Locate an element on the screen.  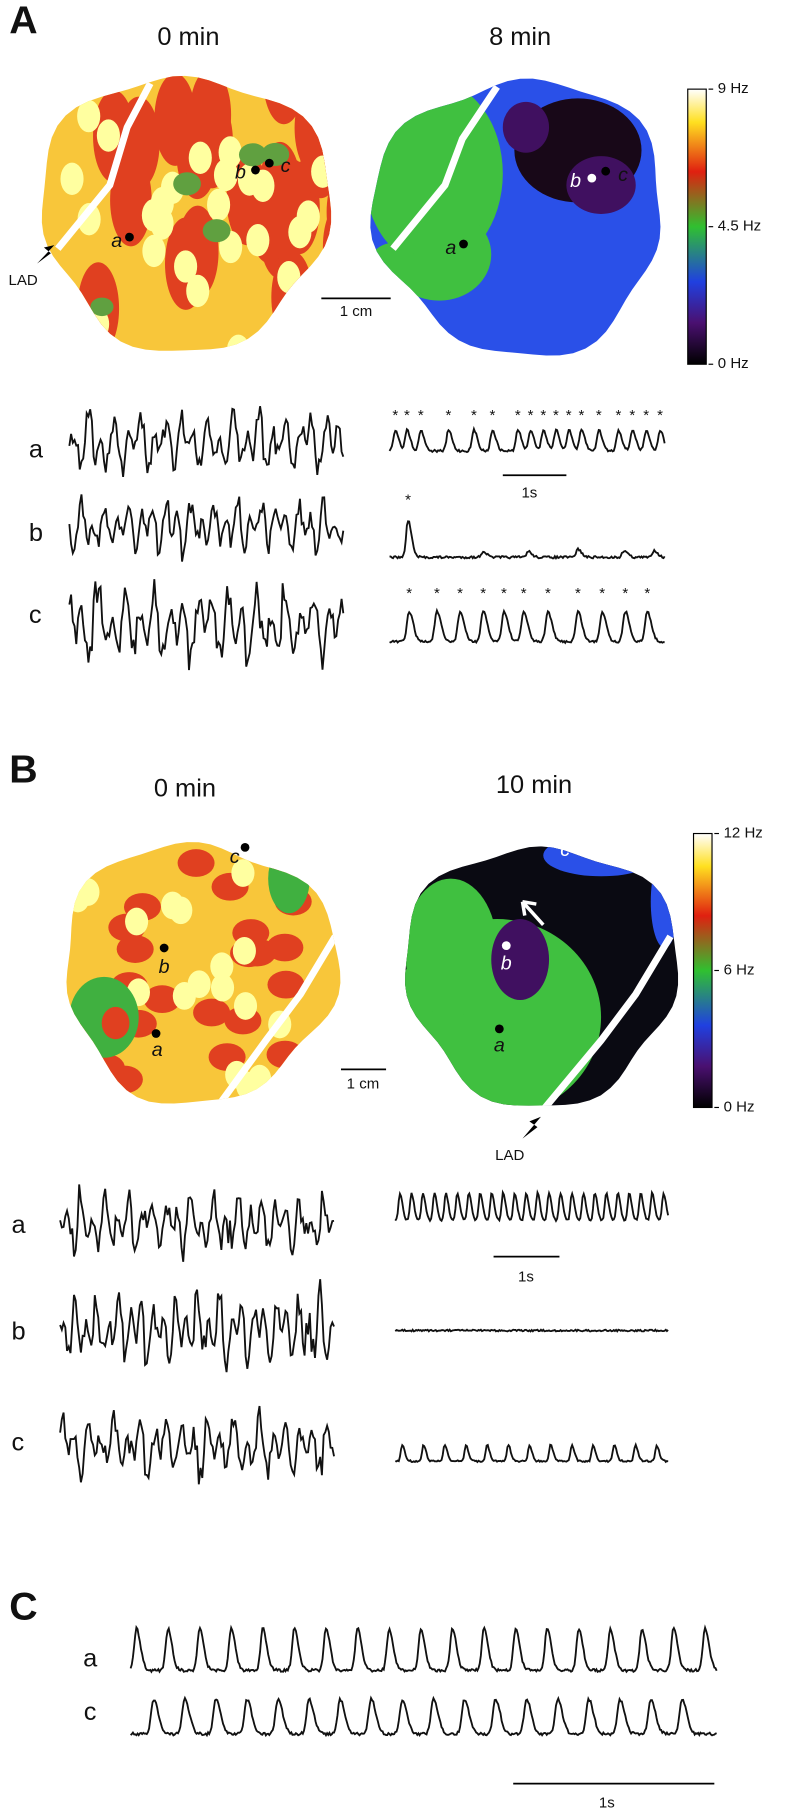
time-bar-label: 1s is located at coordinates (529, 493).